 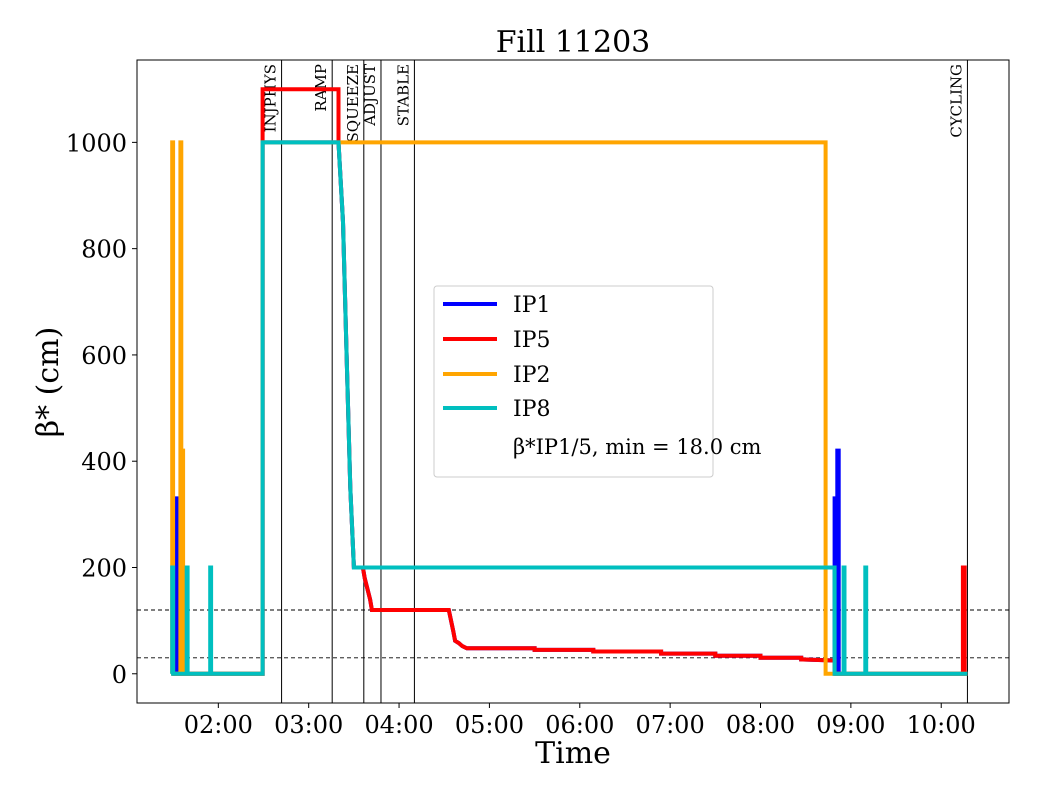 I want to click on legend-label-ip1: IP1, so click(x=532, y=305).